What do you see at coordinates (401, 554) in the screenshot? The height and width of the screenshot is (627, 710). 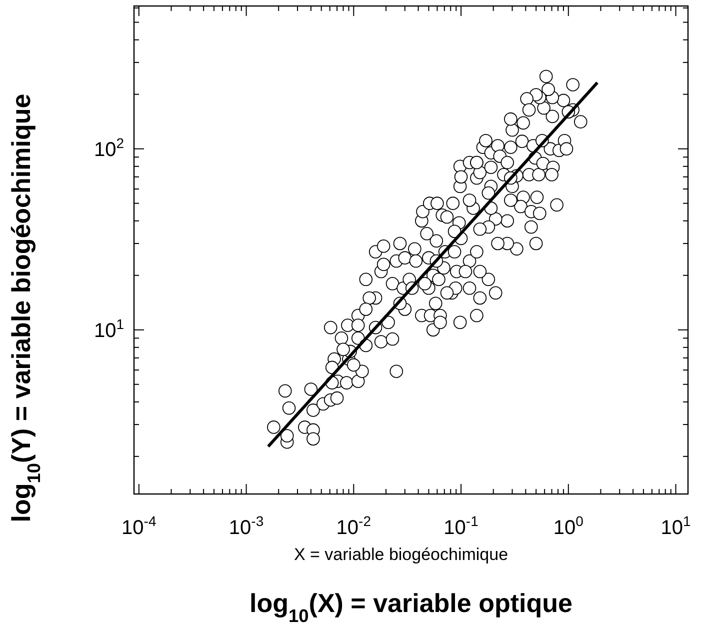 I see `x-axis-title: X = variable biogéochimique` at bounding box center [401, 554].